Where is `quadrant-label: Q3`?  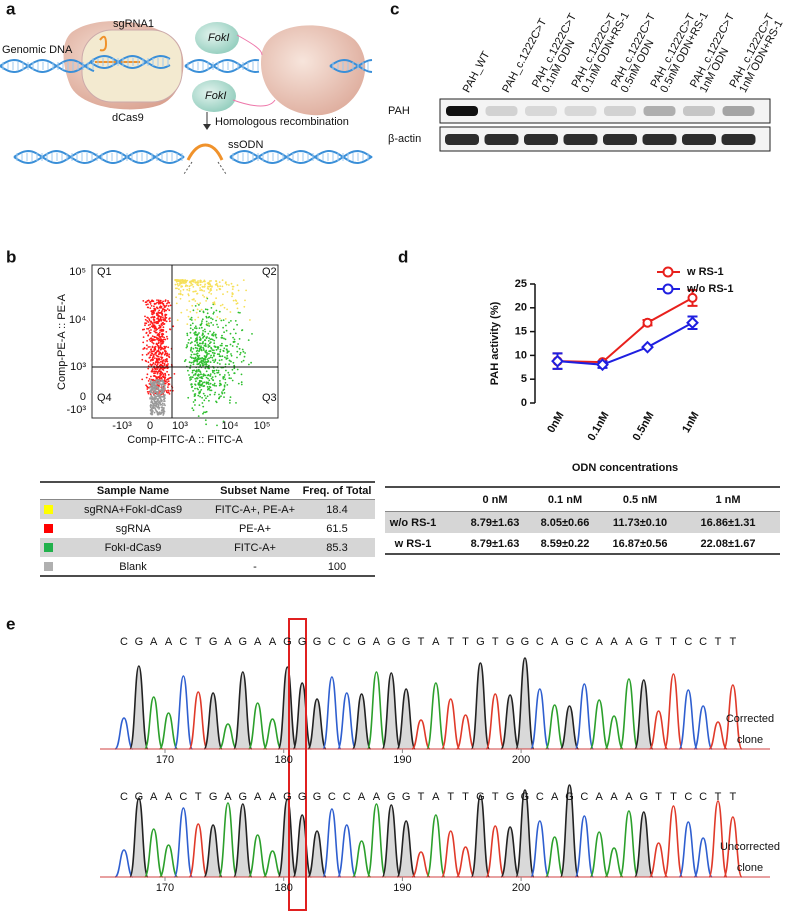
quadrant-label: Q3 is located at coordinates (269, 398).